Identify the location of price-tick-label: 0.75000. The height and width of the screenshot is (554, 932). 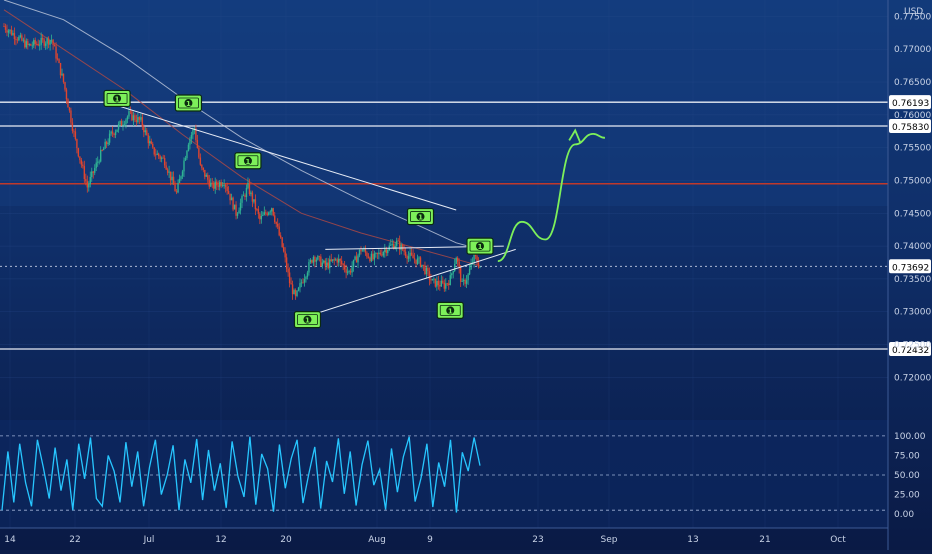
(912, 181).